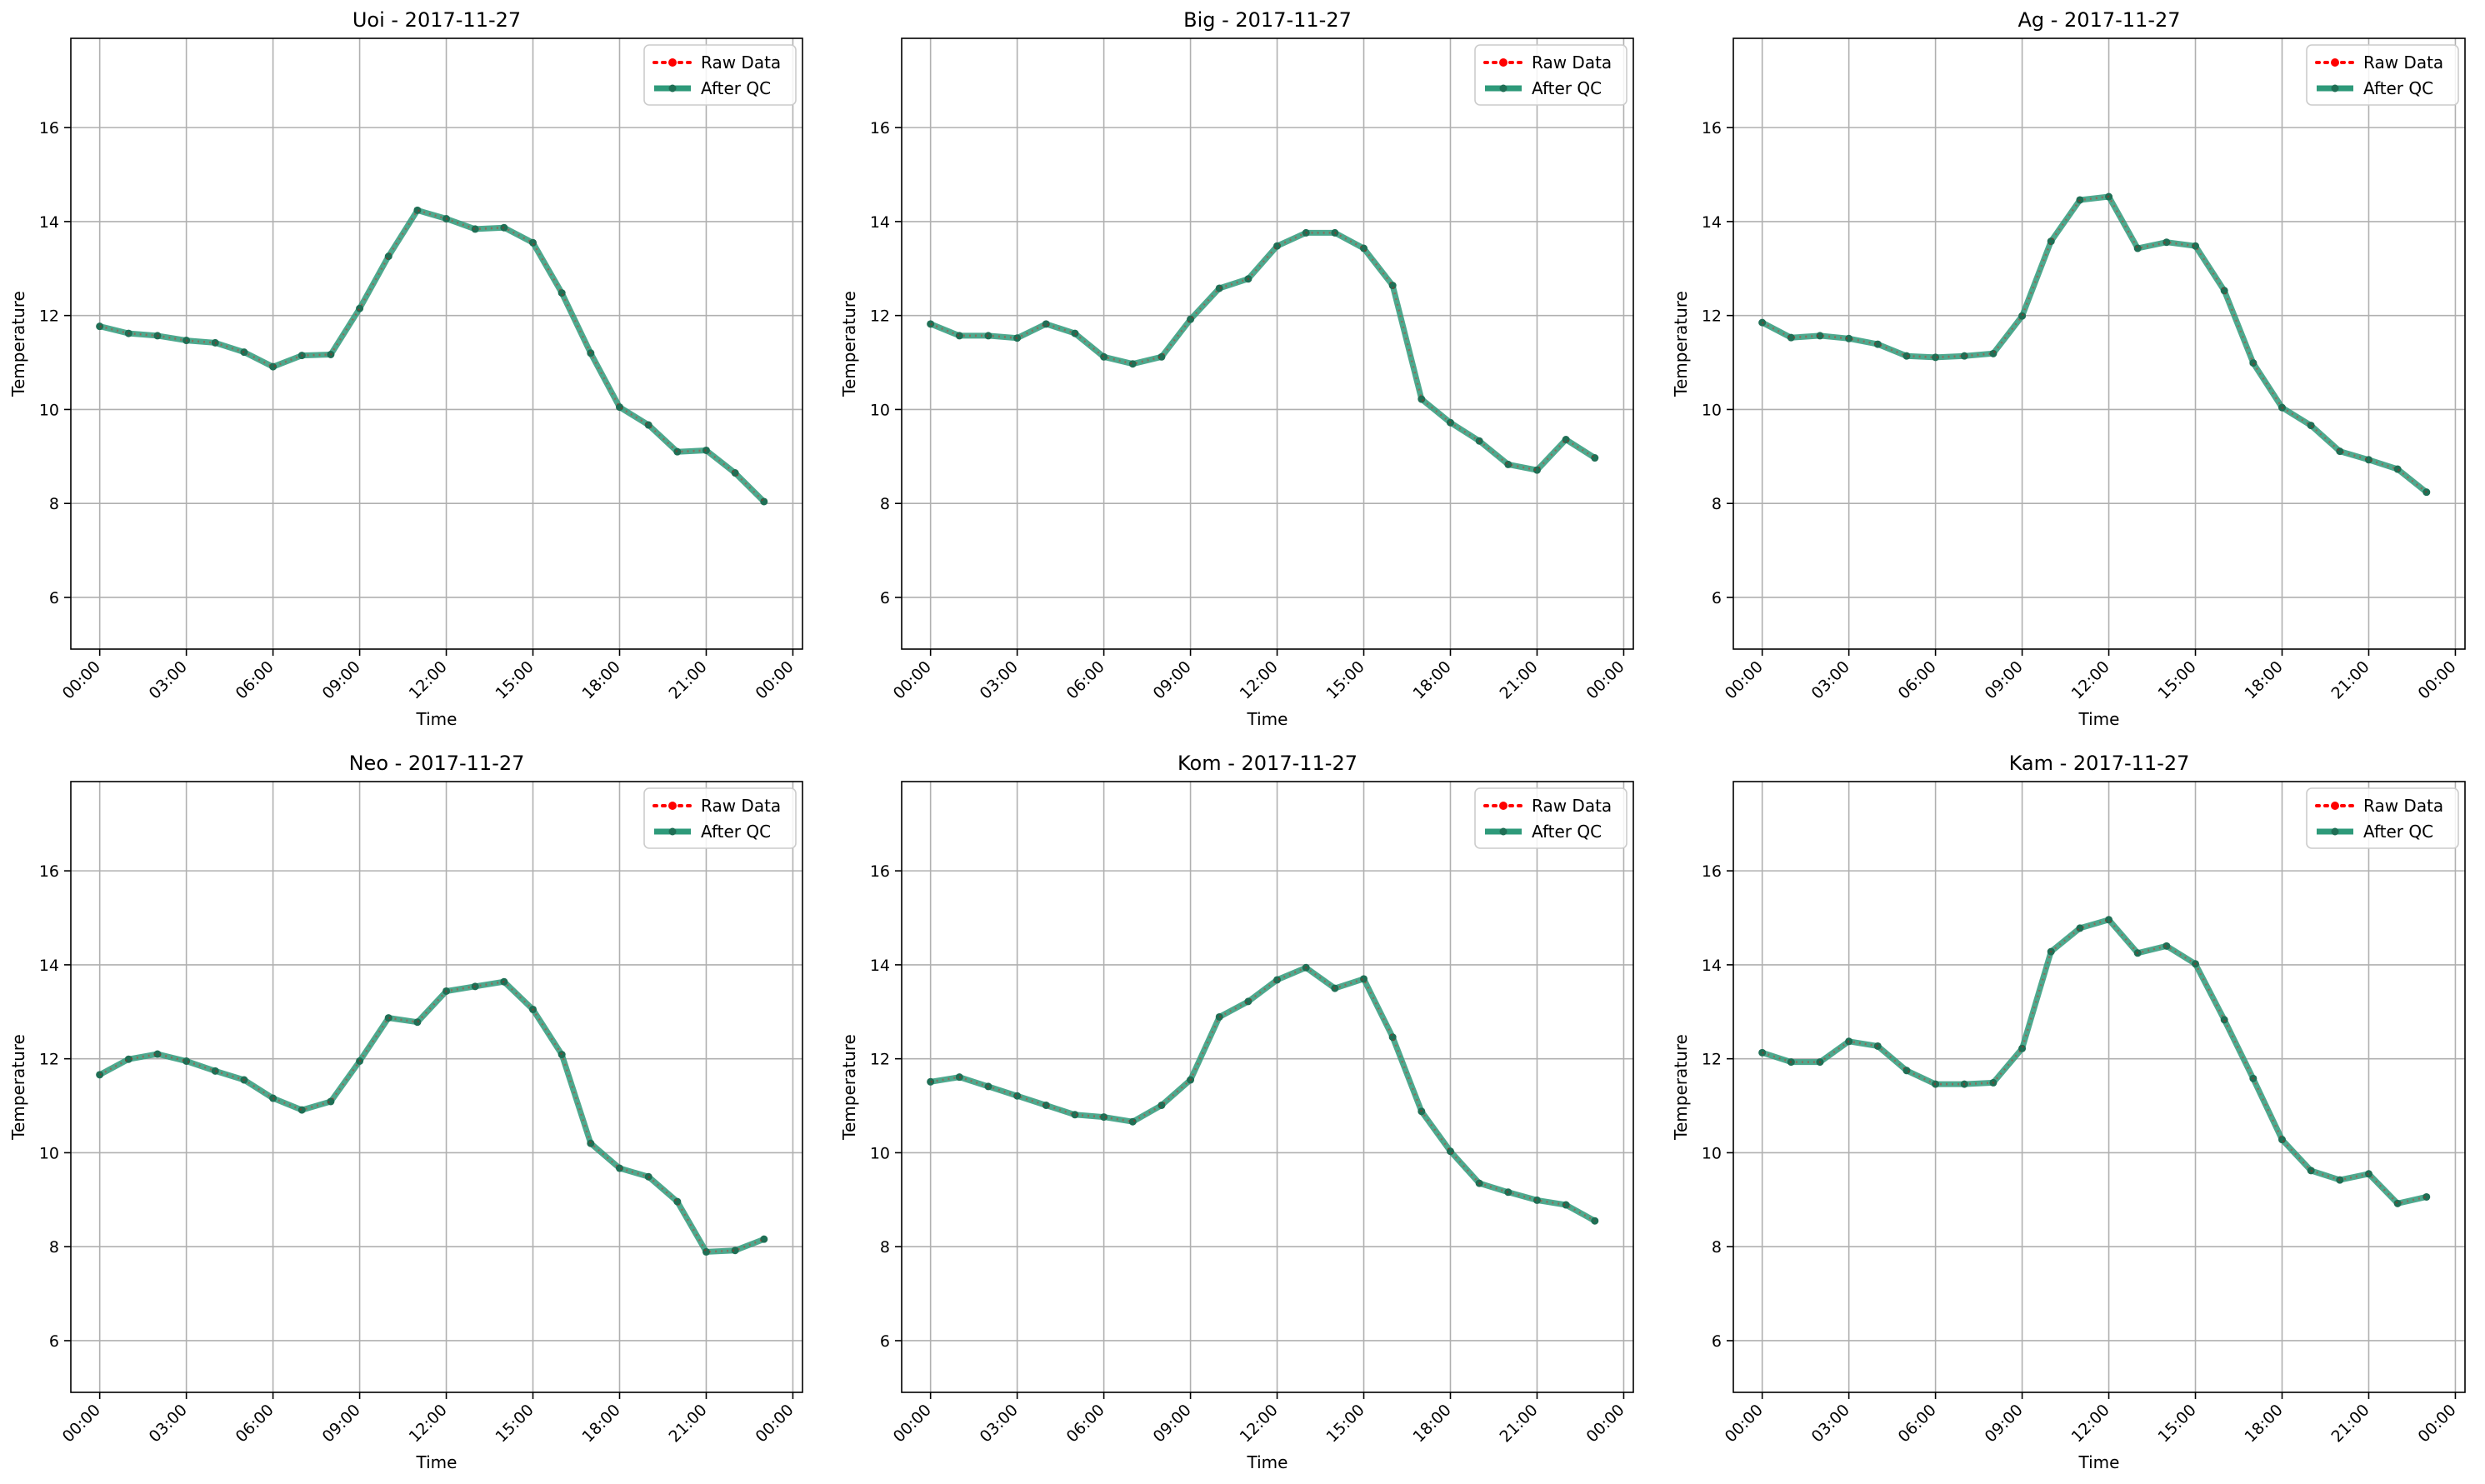  What do you see at coordinates (1267, 1087) in the screenshot?
I see `axes-frame` at bounding box center [1267, 1087].